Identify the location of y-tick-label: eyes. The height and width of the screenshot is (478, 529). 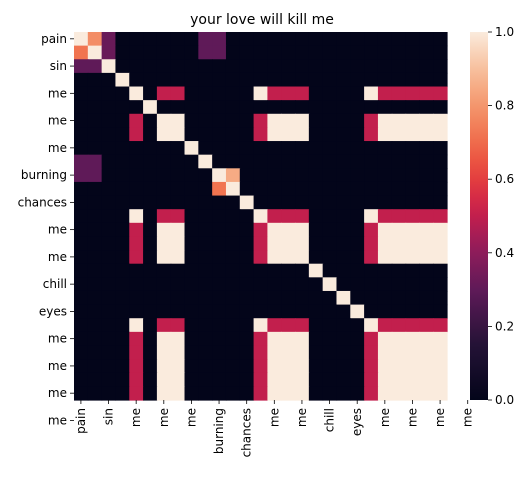
(53, 311).